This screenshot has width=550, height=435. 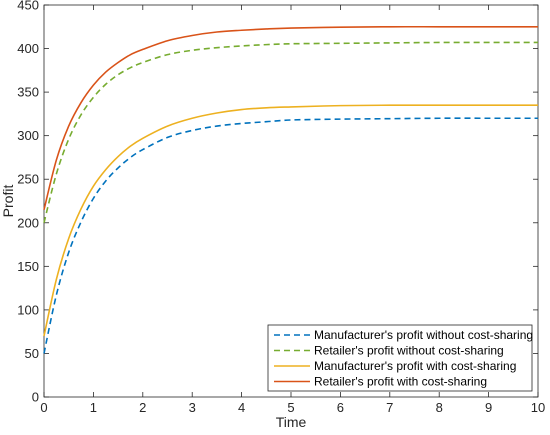 What do you see at coordinates (488, 407) in the screenshot?
I see `x-tick-label: 9` at bounding box center [488, 407].